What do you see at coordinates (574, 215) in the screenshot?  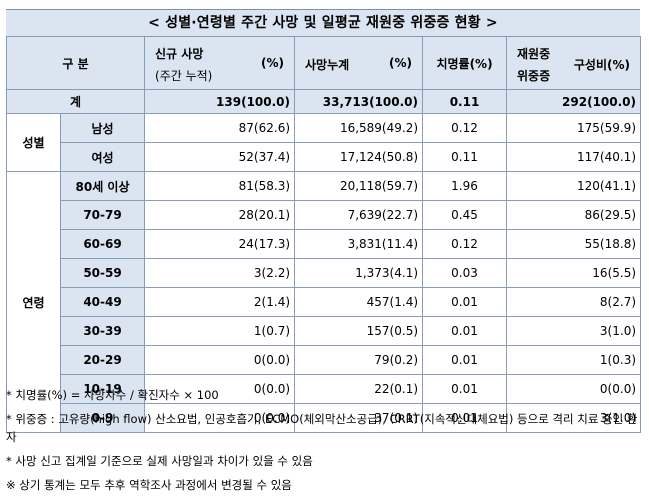 I see `cell-severe: 86(29.5)` at bounding box center [574, 215].